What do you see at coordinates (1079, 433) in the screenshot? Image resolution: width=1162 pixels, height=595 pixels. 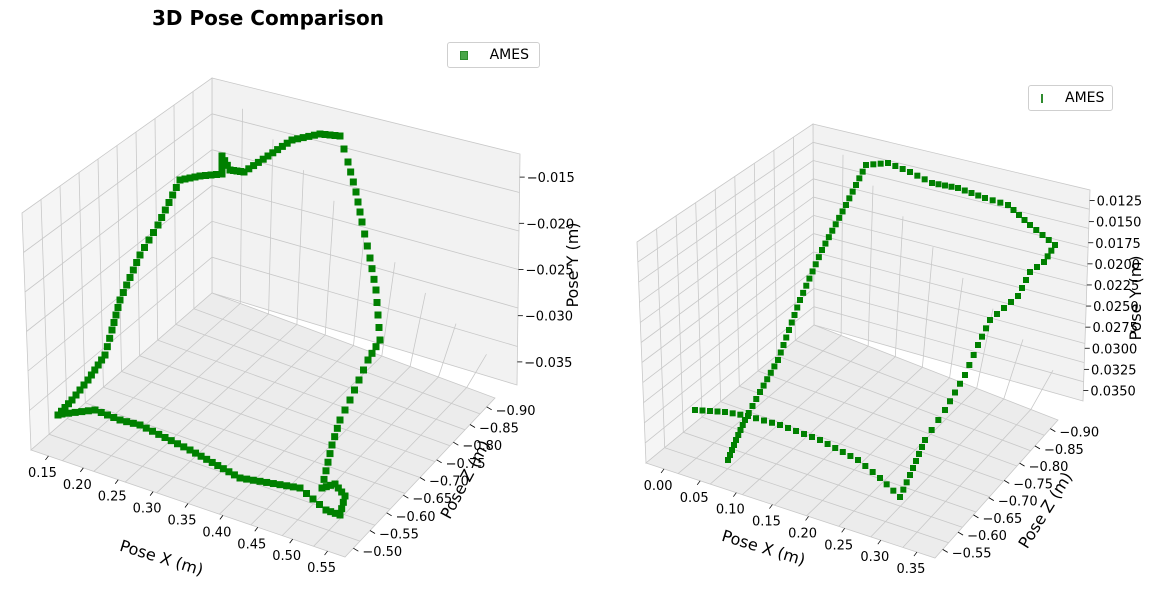 I see `z-tick-label: −0.90` at bounding box center [1079, 433].